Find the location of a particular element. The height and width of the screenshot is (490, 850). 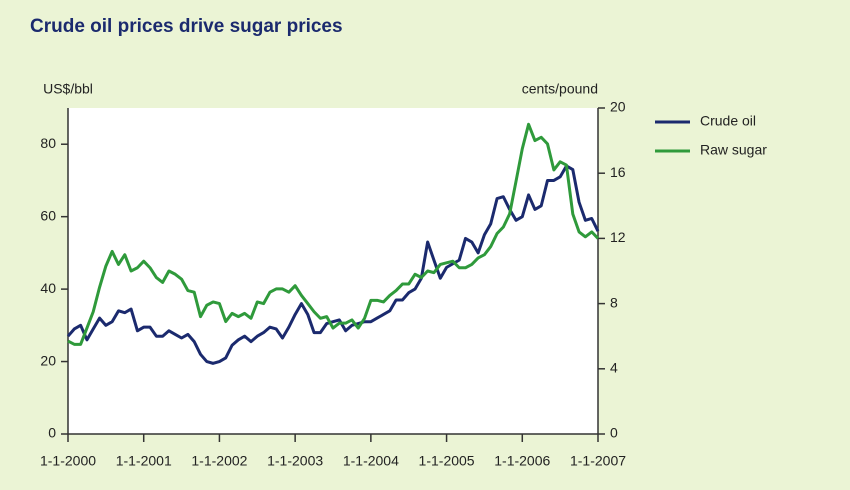

x-tick-label: 1-1-2002 is located at coordinates (219, 461).